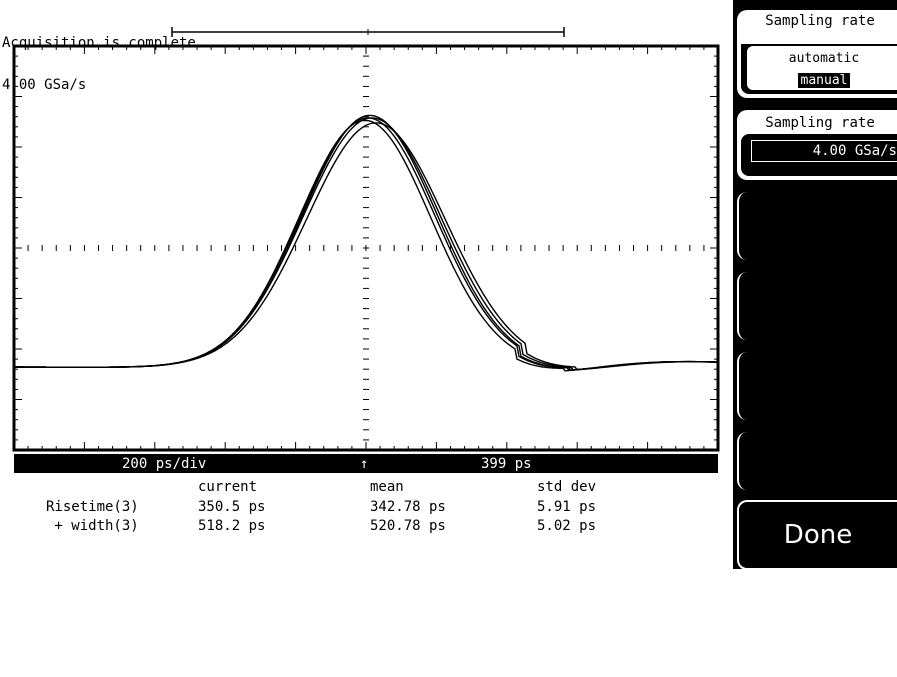 Image resolution: width=897 pixels, height=677 pixels. I want to click on row-std: 5.02 ps, so click(567, 526).